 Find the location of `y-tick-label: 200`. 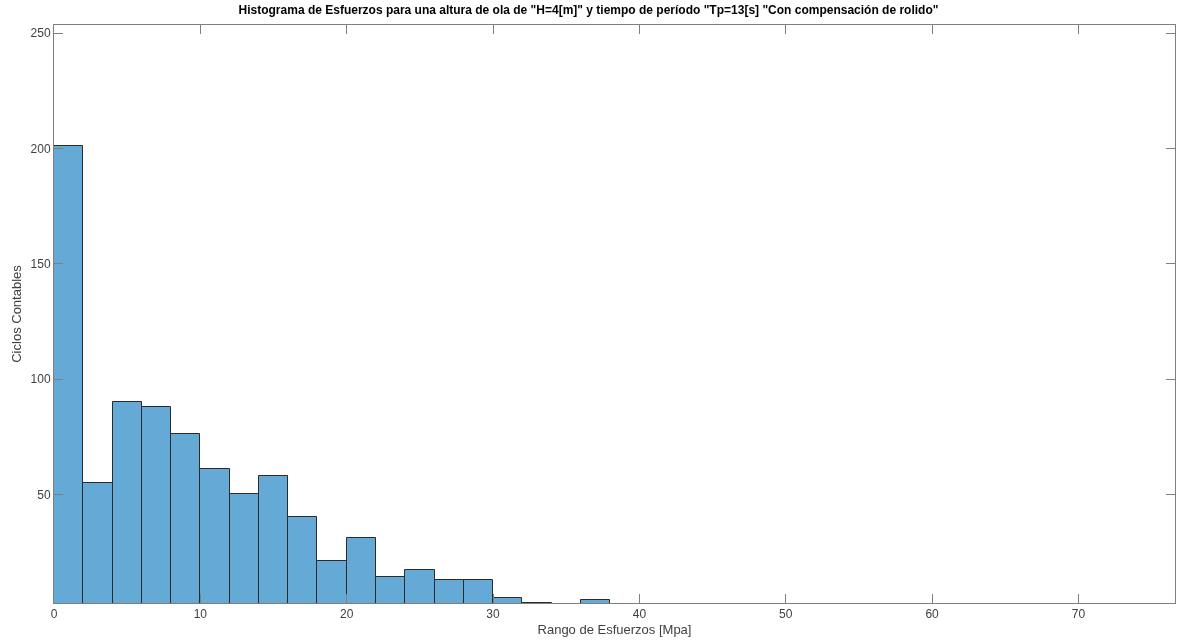

y-tick-label: 200 is located at coordinates (40, 148).